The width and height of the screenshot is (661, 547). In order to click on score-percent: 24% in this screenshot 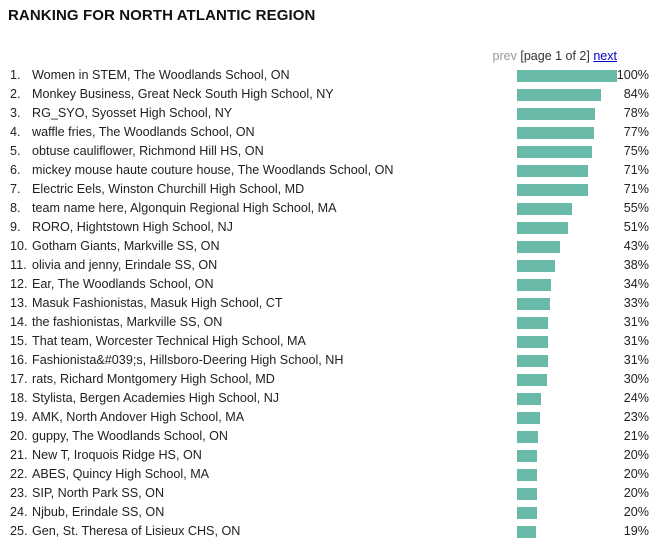, I will do `click(636, 398)`.